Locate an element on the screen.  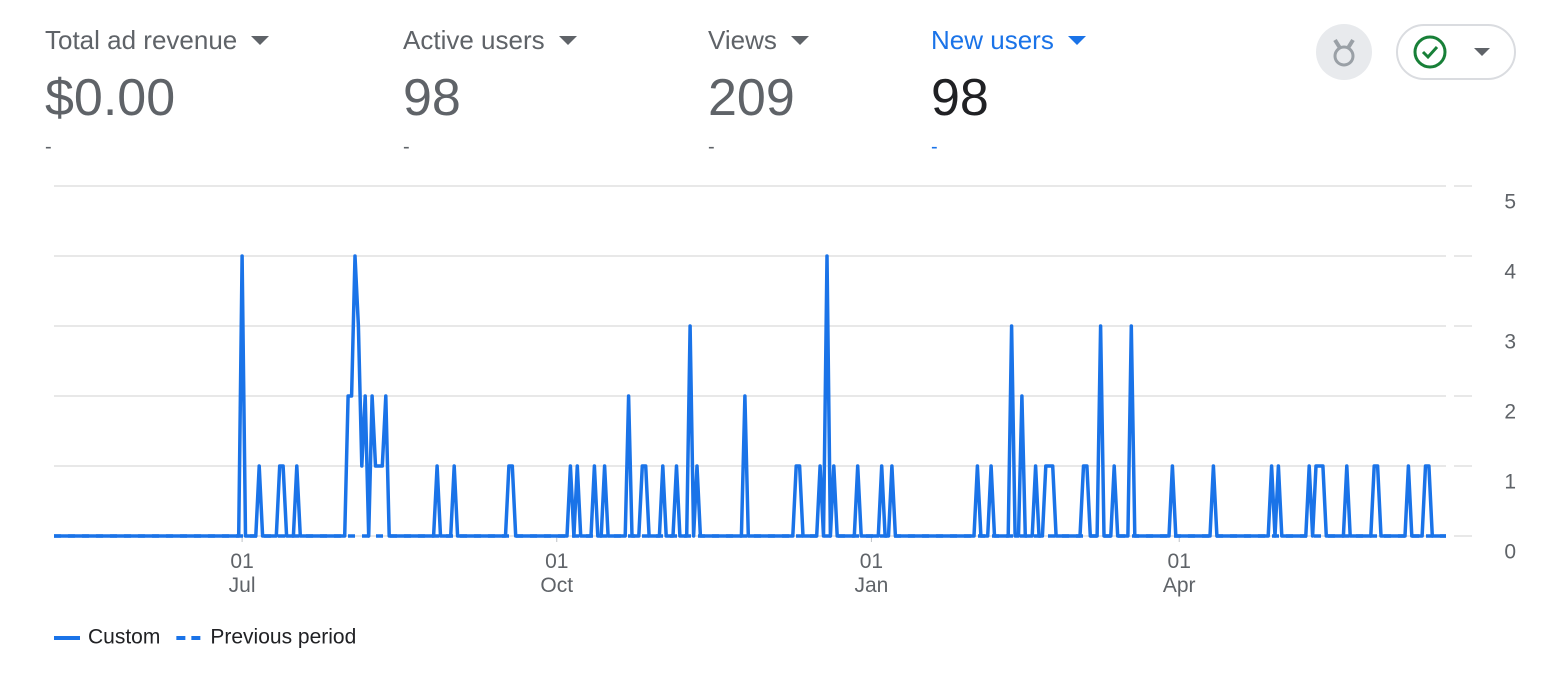
metric: Views 209 - is located at coordinates (758, 90).